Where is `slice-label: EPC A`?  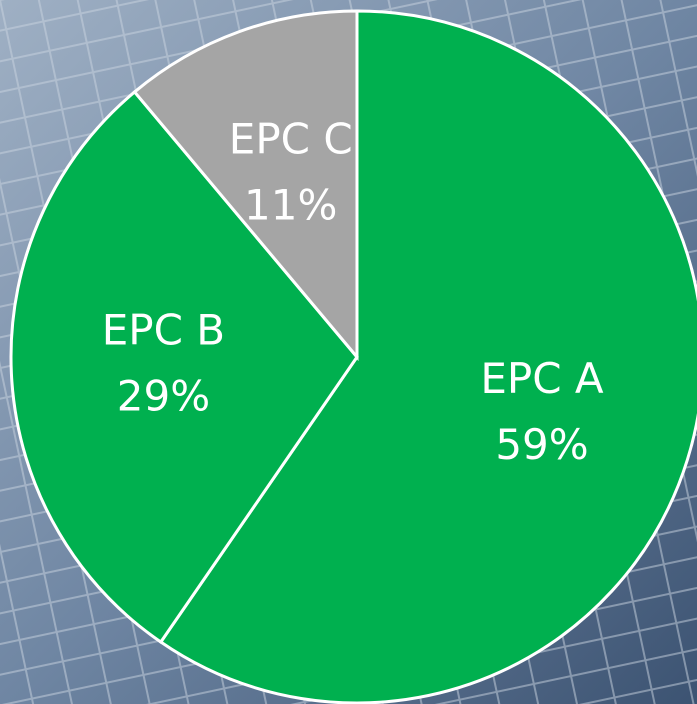 slice-label: EPC A is located at coordinates (542, 378).